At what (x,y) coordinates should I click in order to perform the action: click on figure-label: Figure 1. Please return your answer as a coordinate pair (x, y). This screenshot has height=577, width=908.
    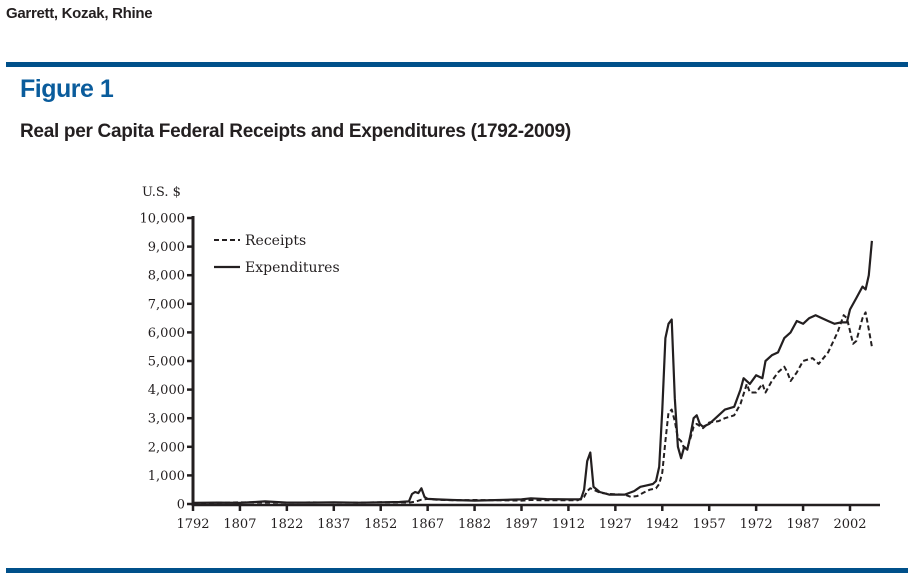
    Looking at the image, I should click on (67, 89).